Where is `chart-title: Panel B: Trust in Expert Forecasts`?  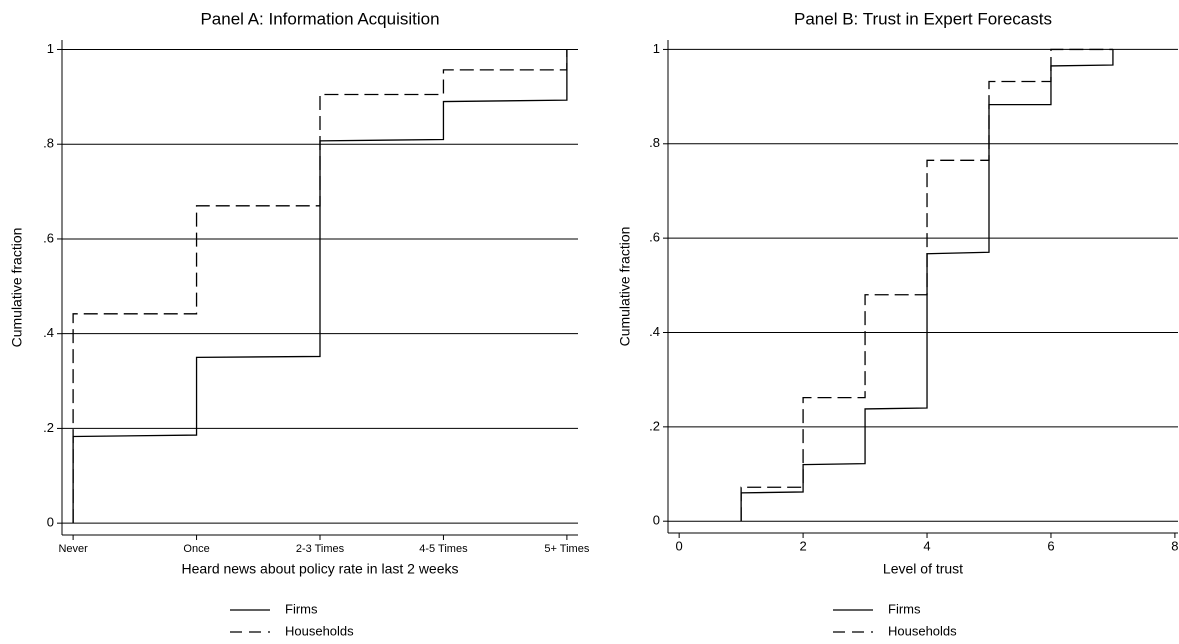
chart-title: Panel B: Trust in Expert Forecasts is located at coordinates (923, 18).